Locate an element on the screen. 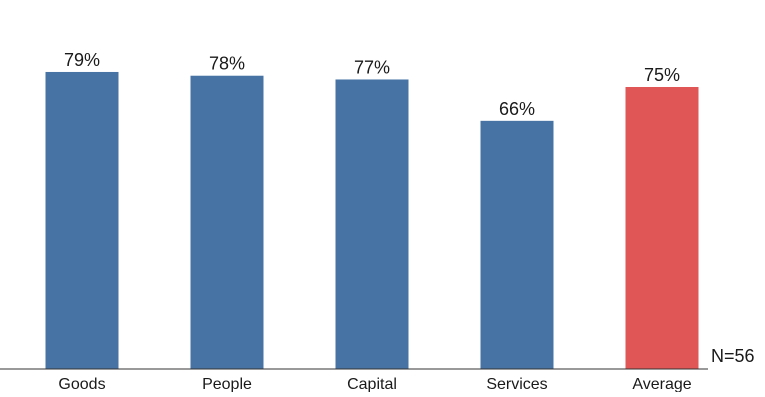 This screenshot has height=397, width=765. bar-goods is located at coordinates (82, 220).